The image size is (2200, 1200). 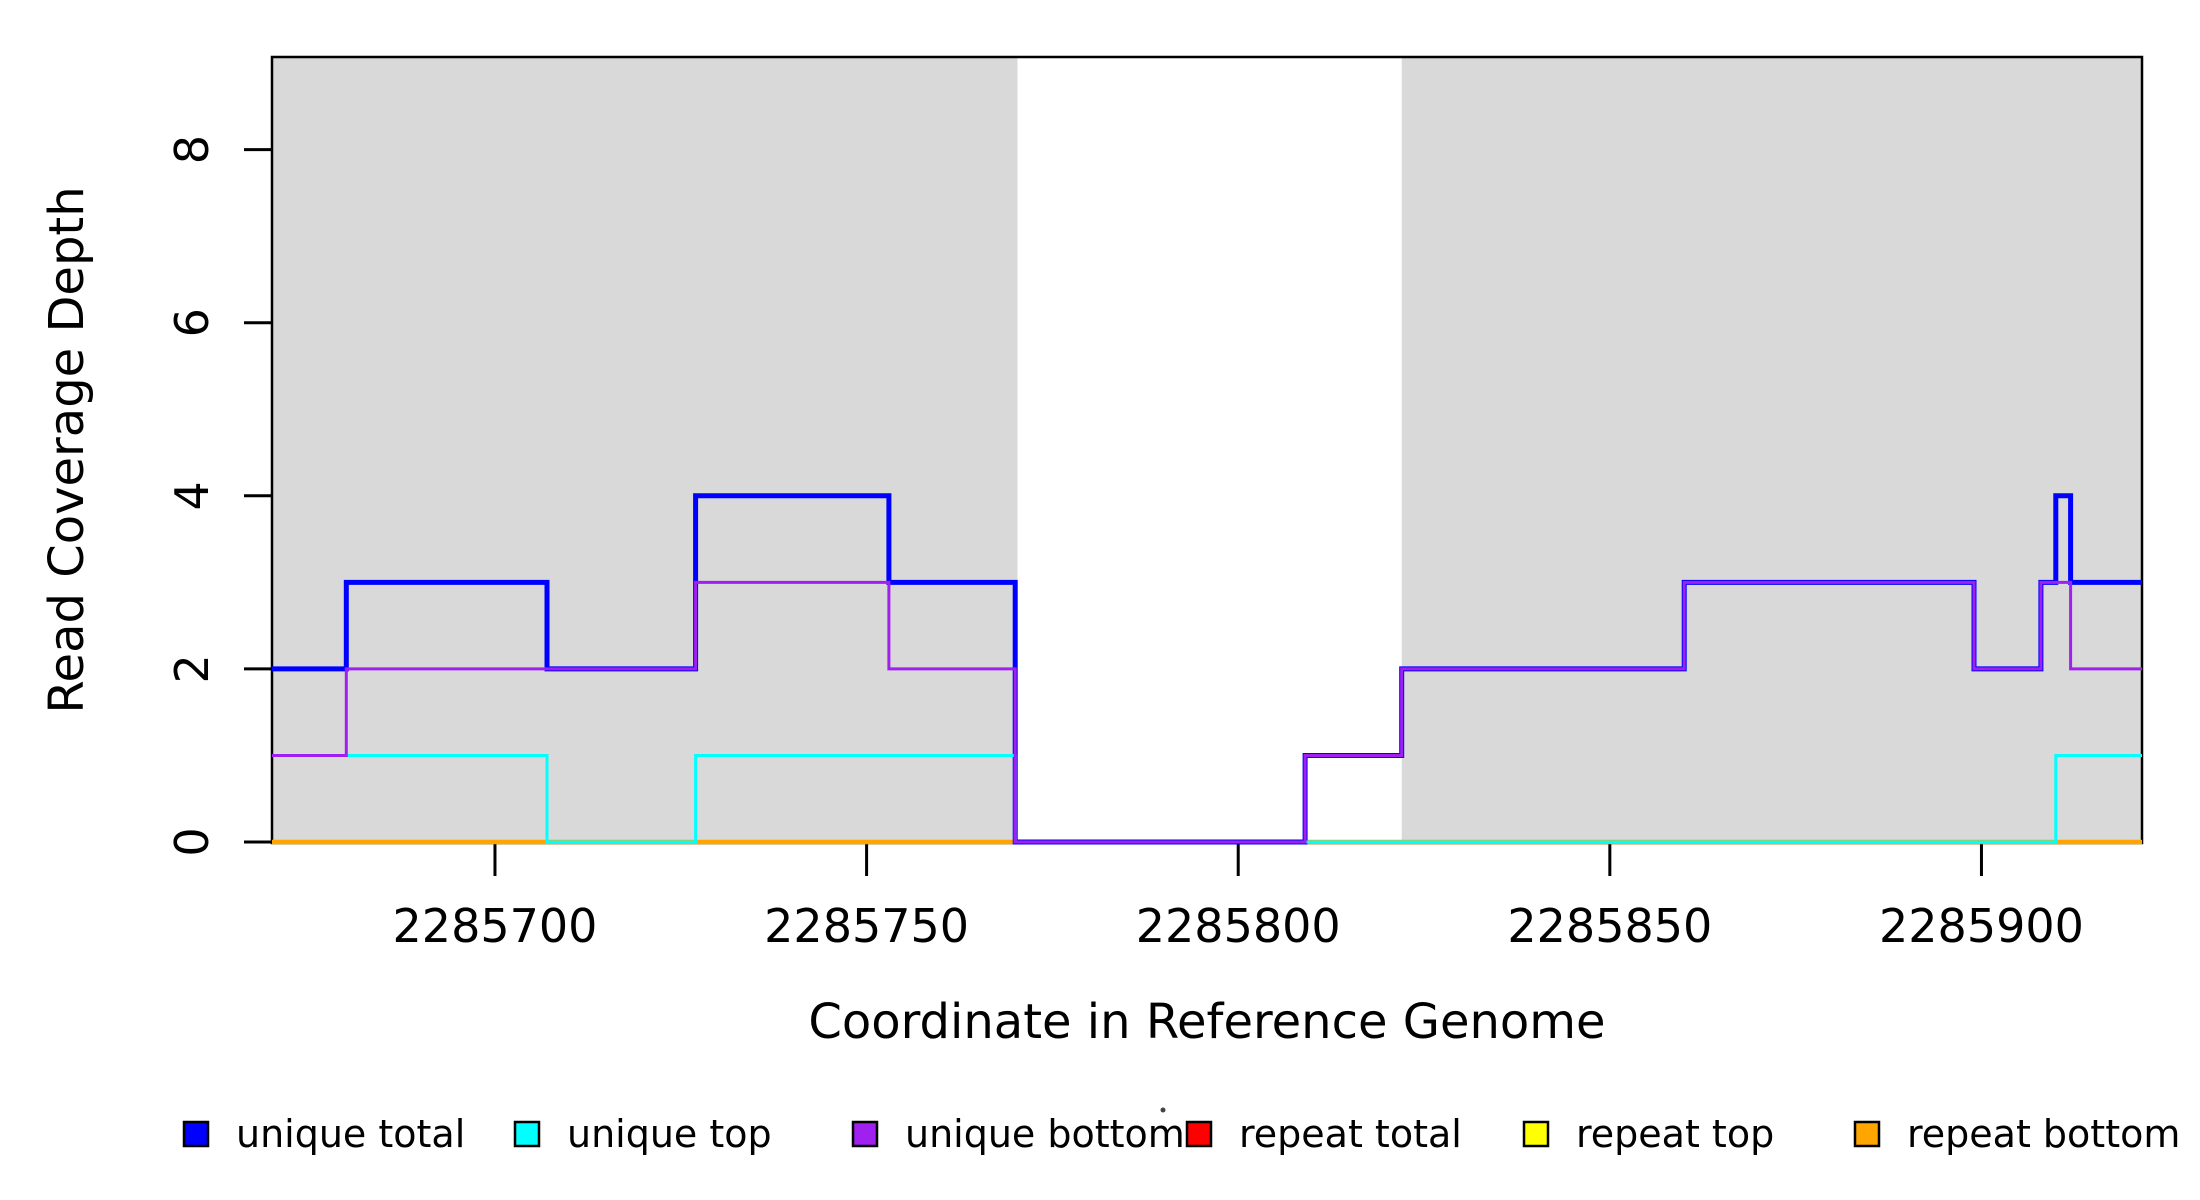 I want to click on x-axis-title: Coordinate in Reference Genome, so click(x=1206, y=1022).